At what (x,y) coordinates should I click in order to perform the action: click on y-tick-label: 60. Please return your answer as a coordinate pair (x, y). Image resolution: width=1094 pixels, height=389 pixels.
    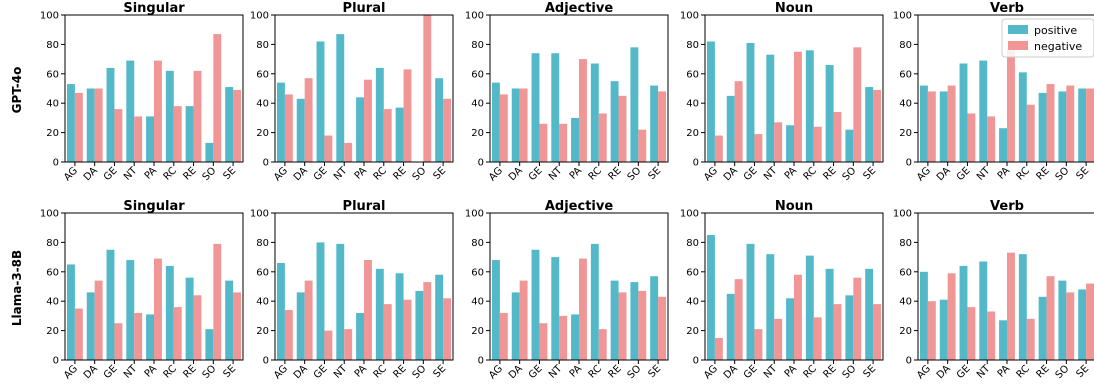
    Looking at the image, I should click on (262, 272).